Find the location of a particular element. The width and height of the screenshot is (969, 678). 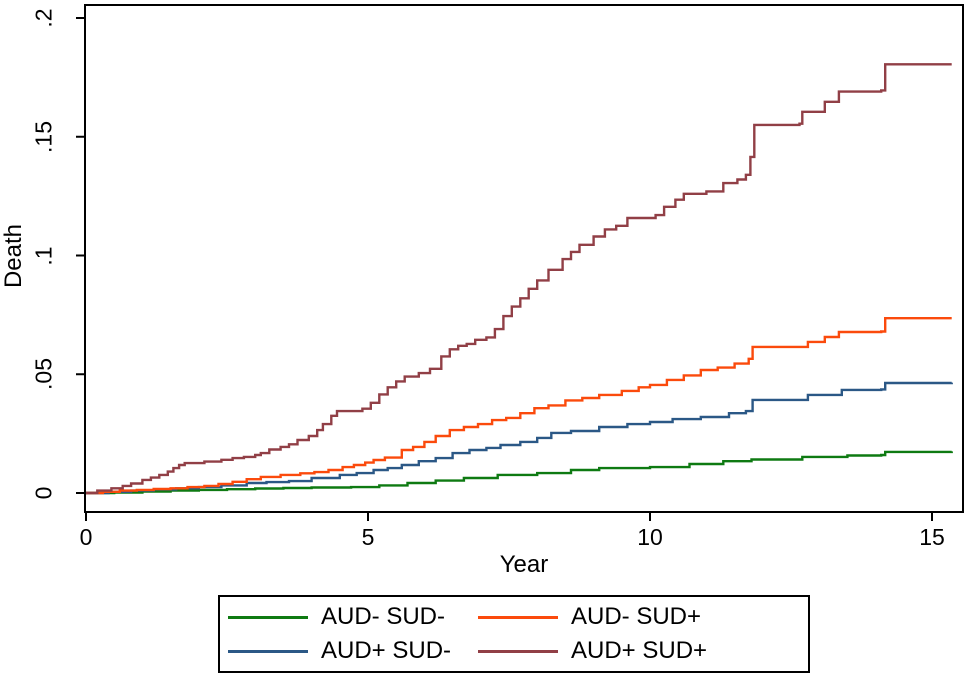

legend-label: AUD- SUD- is located at coordinates (383, 616).